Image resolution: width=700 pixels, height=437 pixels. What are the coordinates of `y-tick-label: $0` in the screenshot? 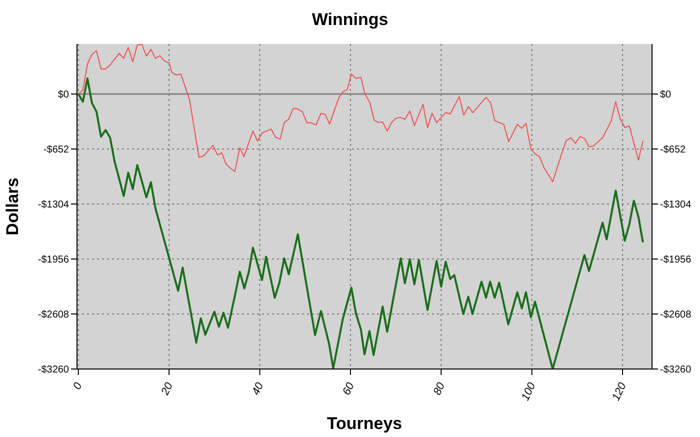 It's located at (64, 95).